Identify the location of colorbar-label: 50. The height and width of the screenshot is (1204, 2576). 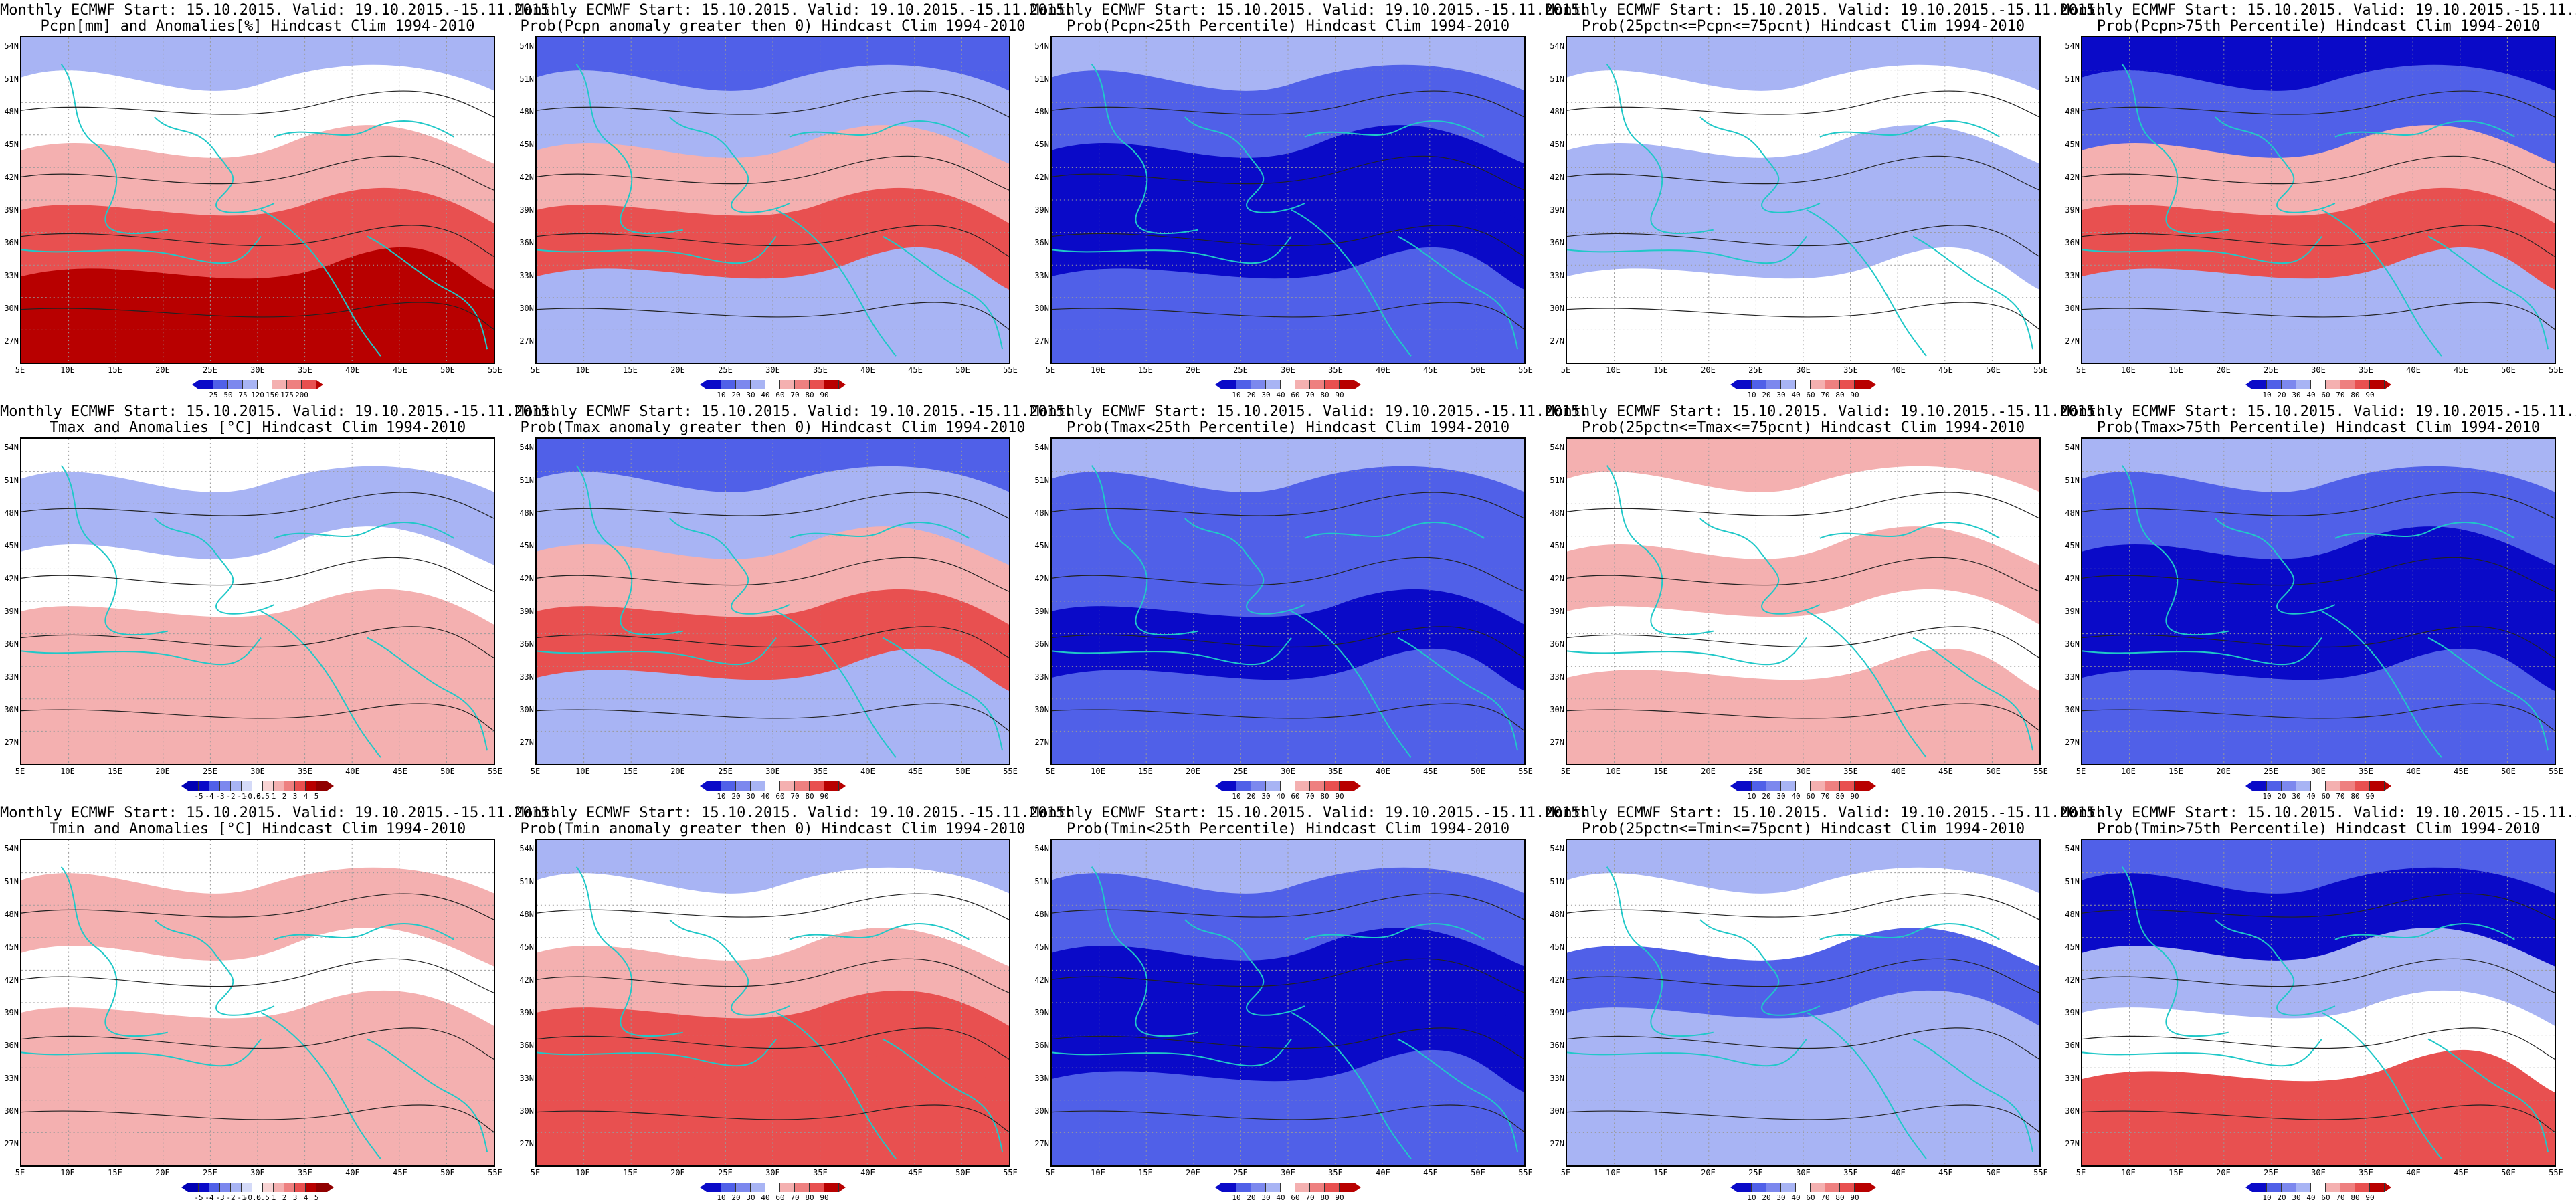
(228, 395).